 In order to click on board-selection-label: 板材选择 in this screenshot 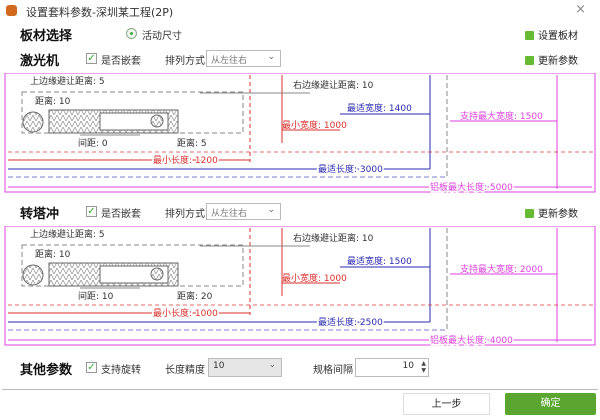, I will do `click(46, 36)`.